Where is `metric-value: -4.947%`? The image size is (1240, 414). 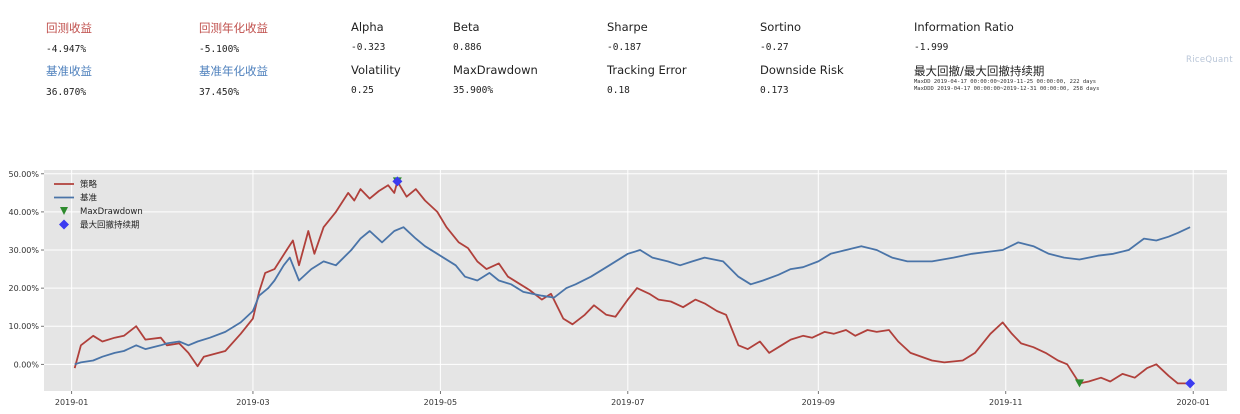 metric-value: -4.947% is located at coordinates (66, 49).